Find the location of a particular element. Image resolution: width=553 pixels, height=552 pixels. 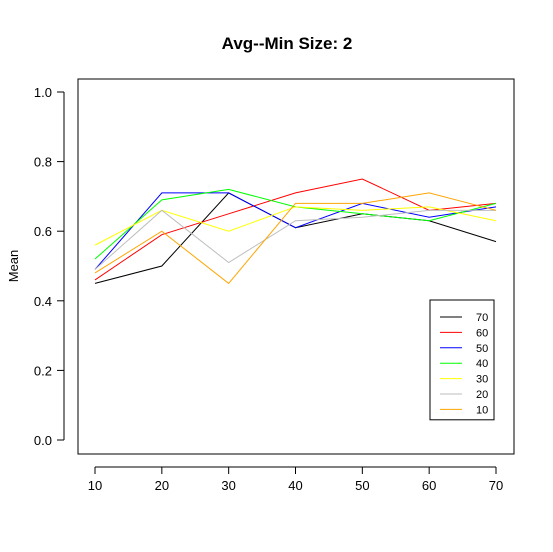

y-axis-label: Mean is located at coordinates (13, 266).